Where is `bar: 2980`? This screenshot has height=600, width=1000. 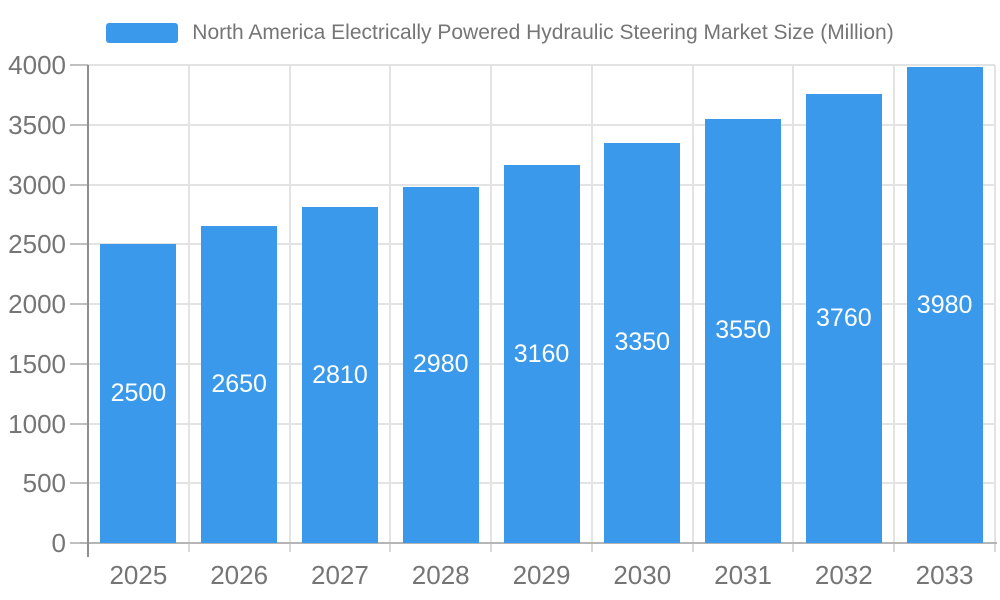
bar: 2980 is located at coordinates (440, 364).